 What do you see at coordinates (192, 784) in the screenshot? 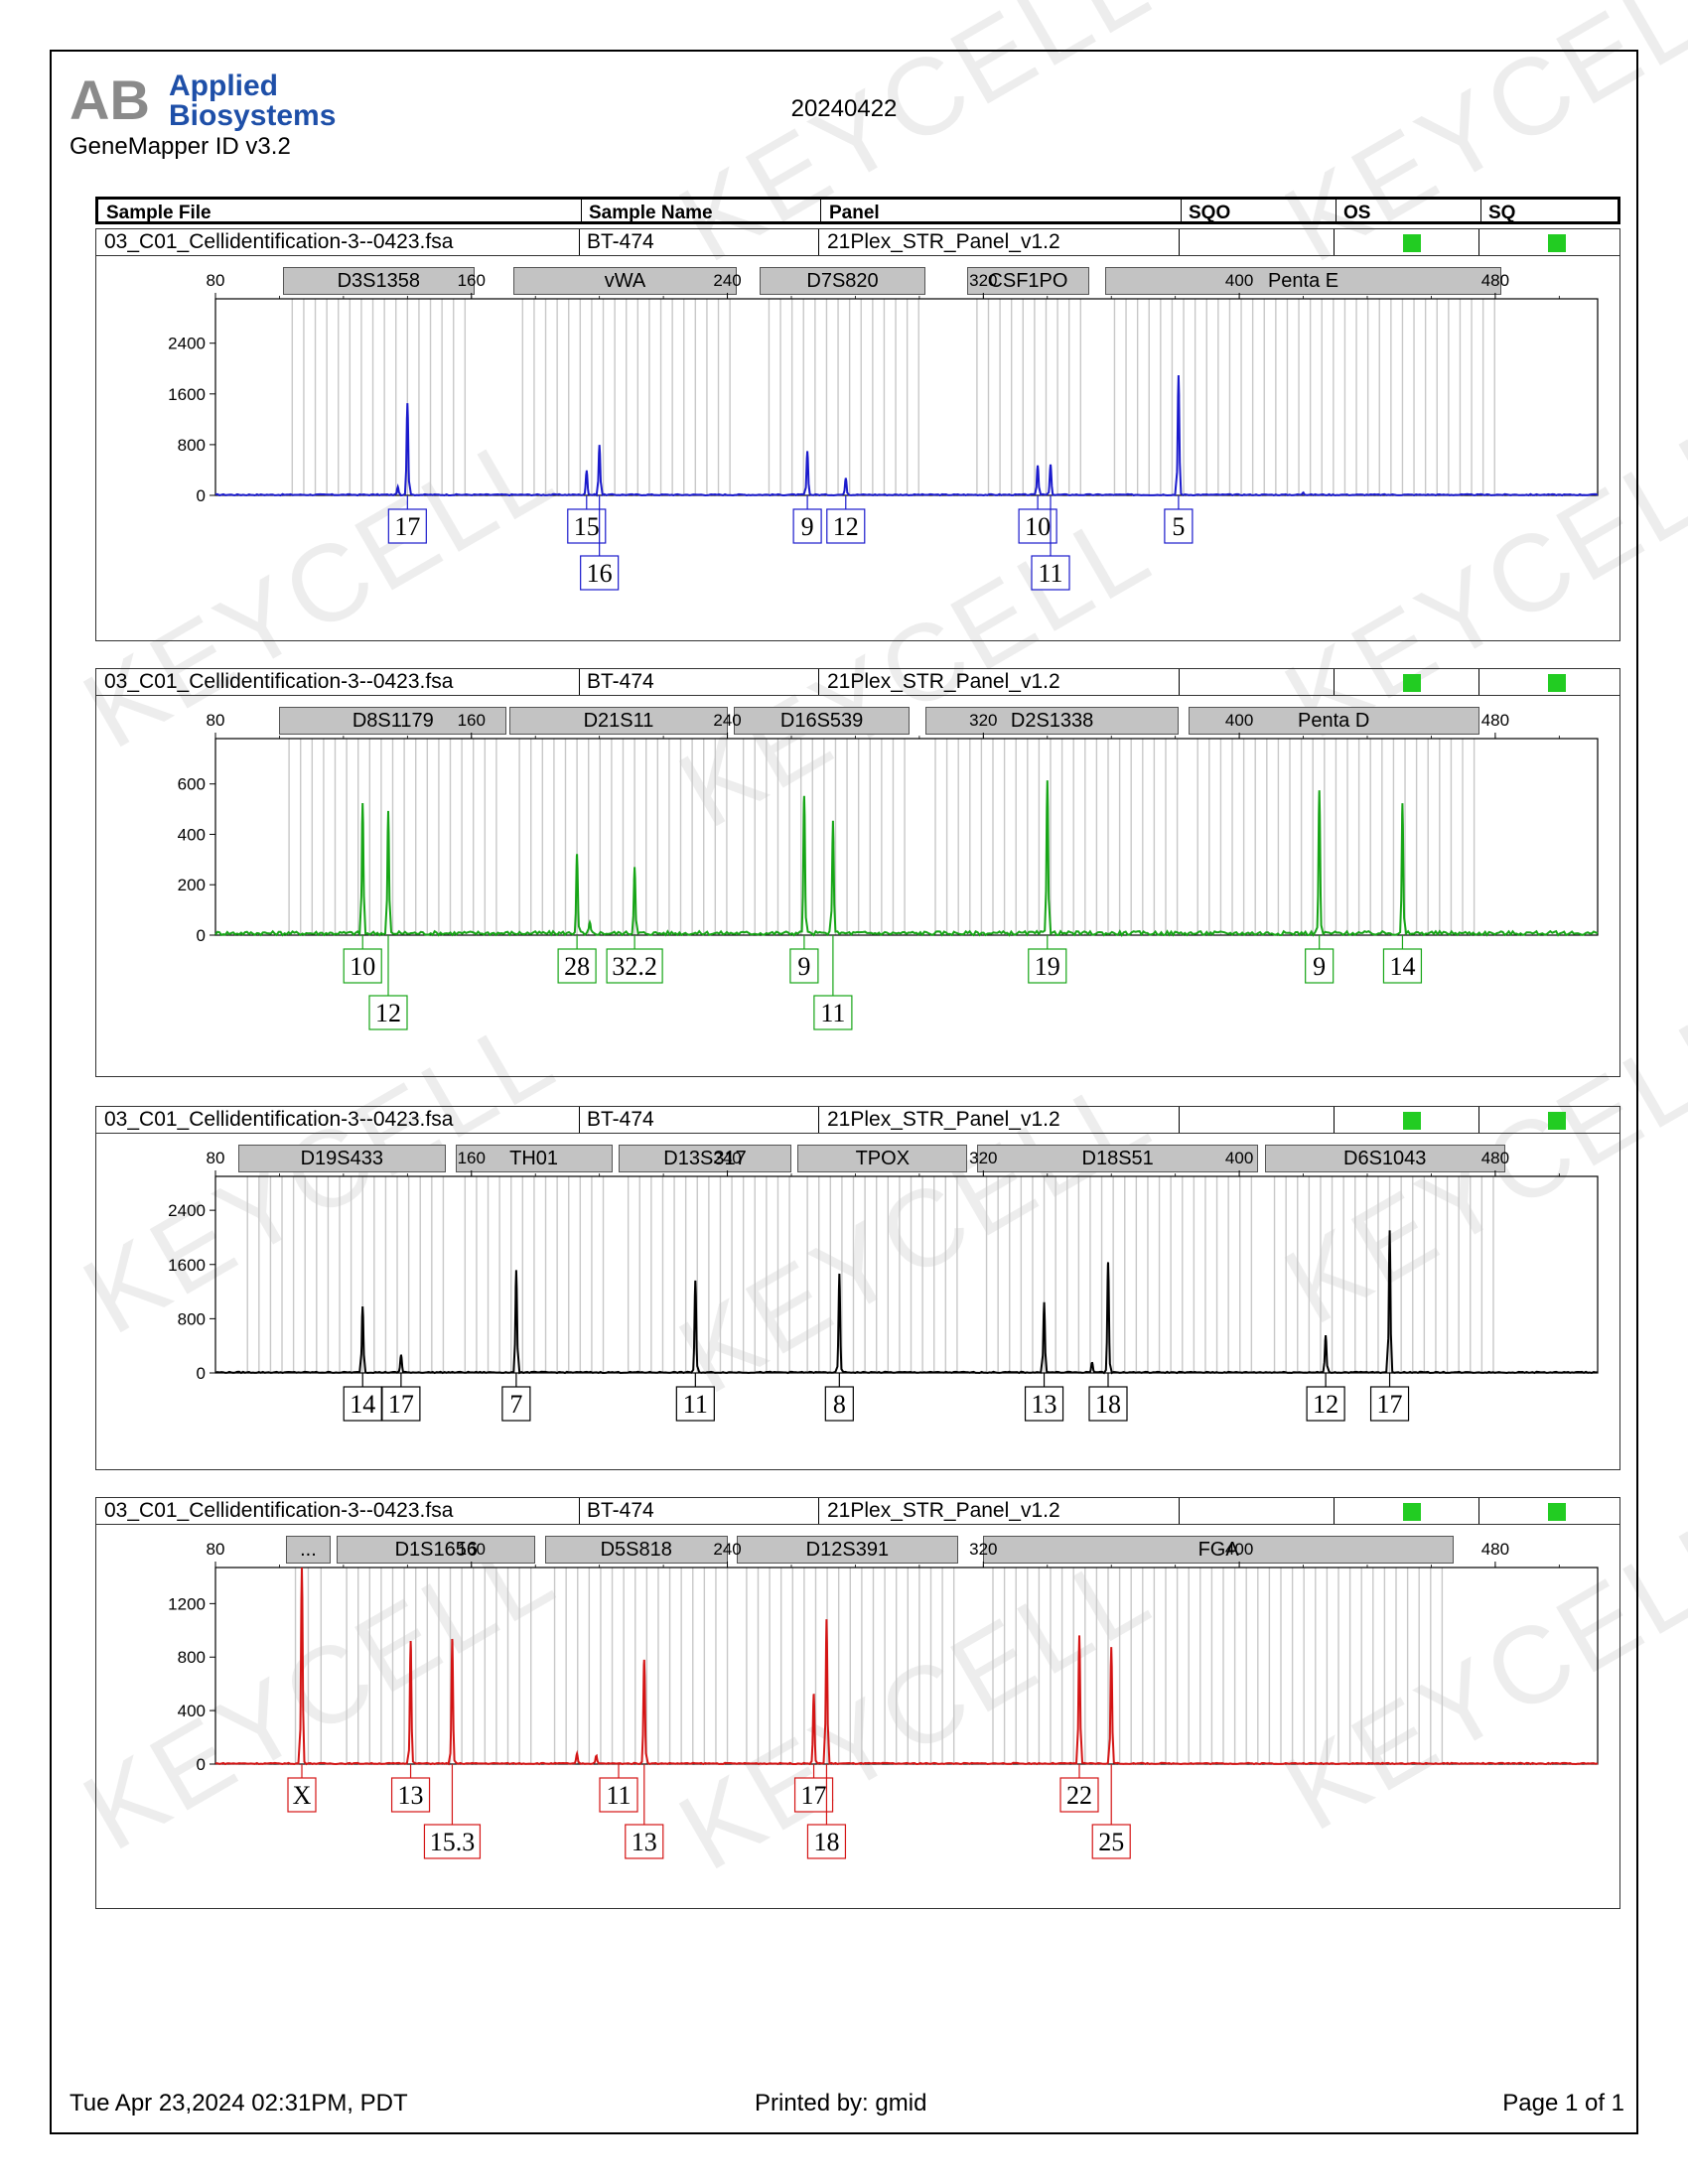
I see `y-tick-label: 600` at bounding box center [192, 784].